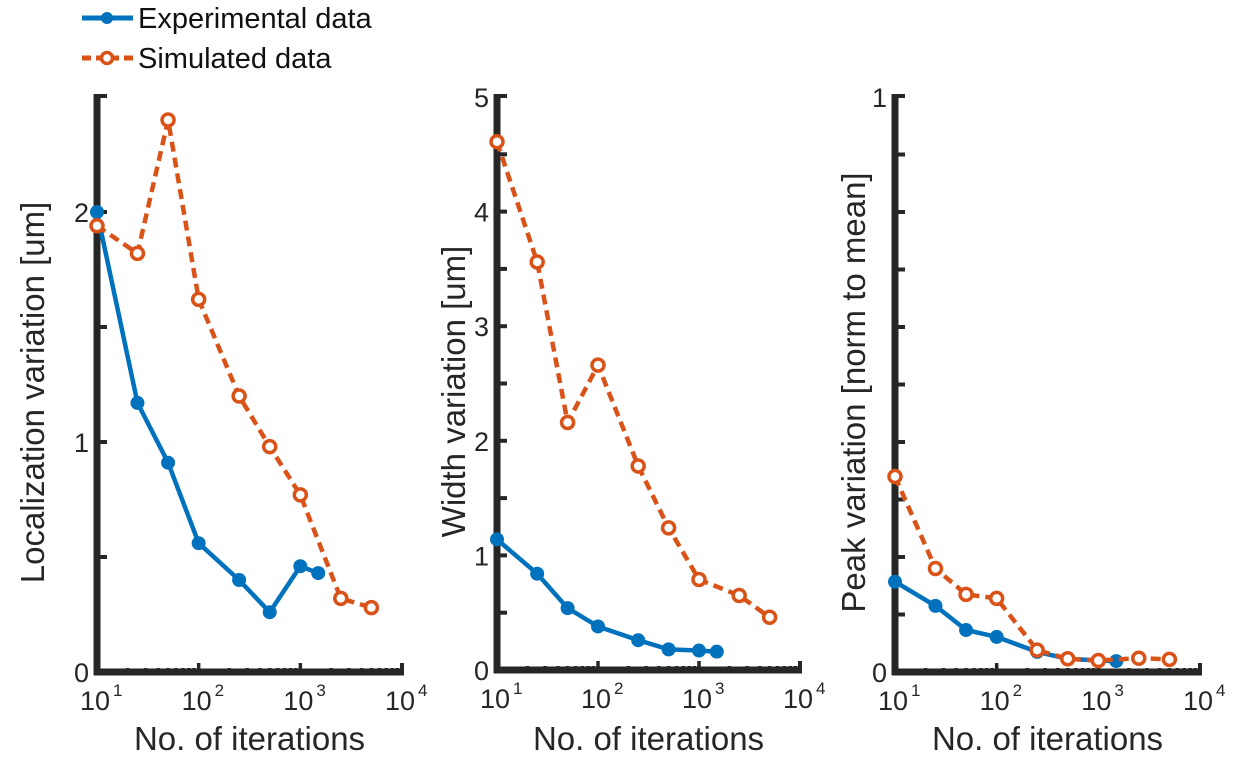  What do you see at coordinates (107, 18) in the screenshot?
I see `legend-marker-experimental` at bounding box center [107, 18].